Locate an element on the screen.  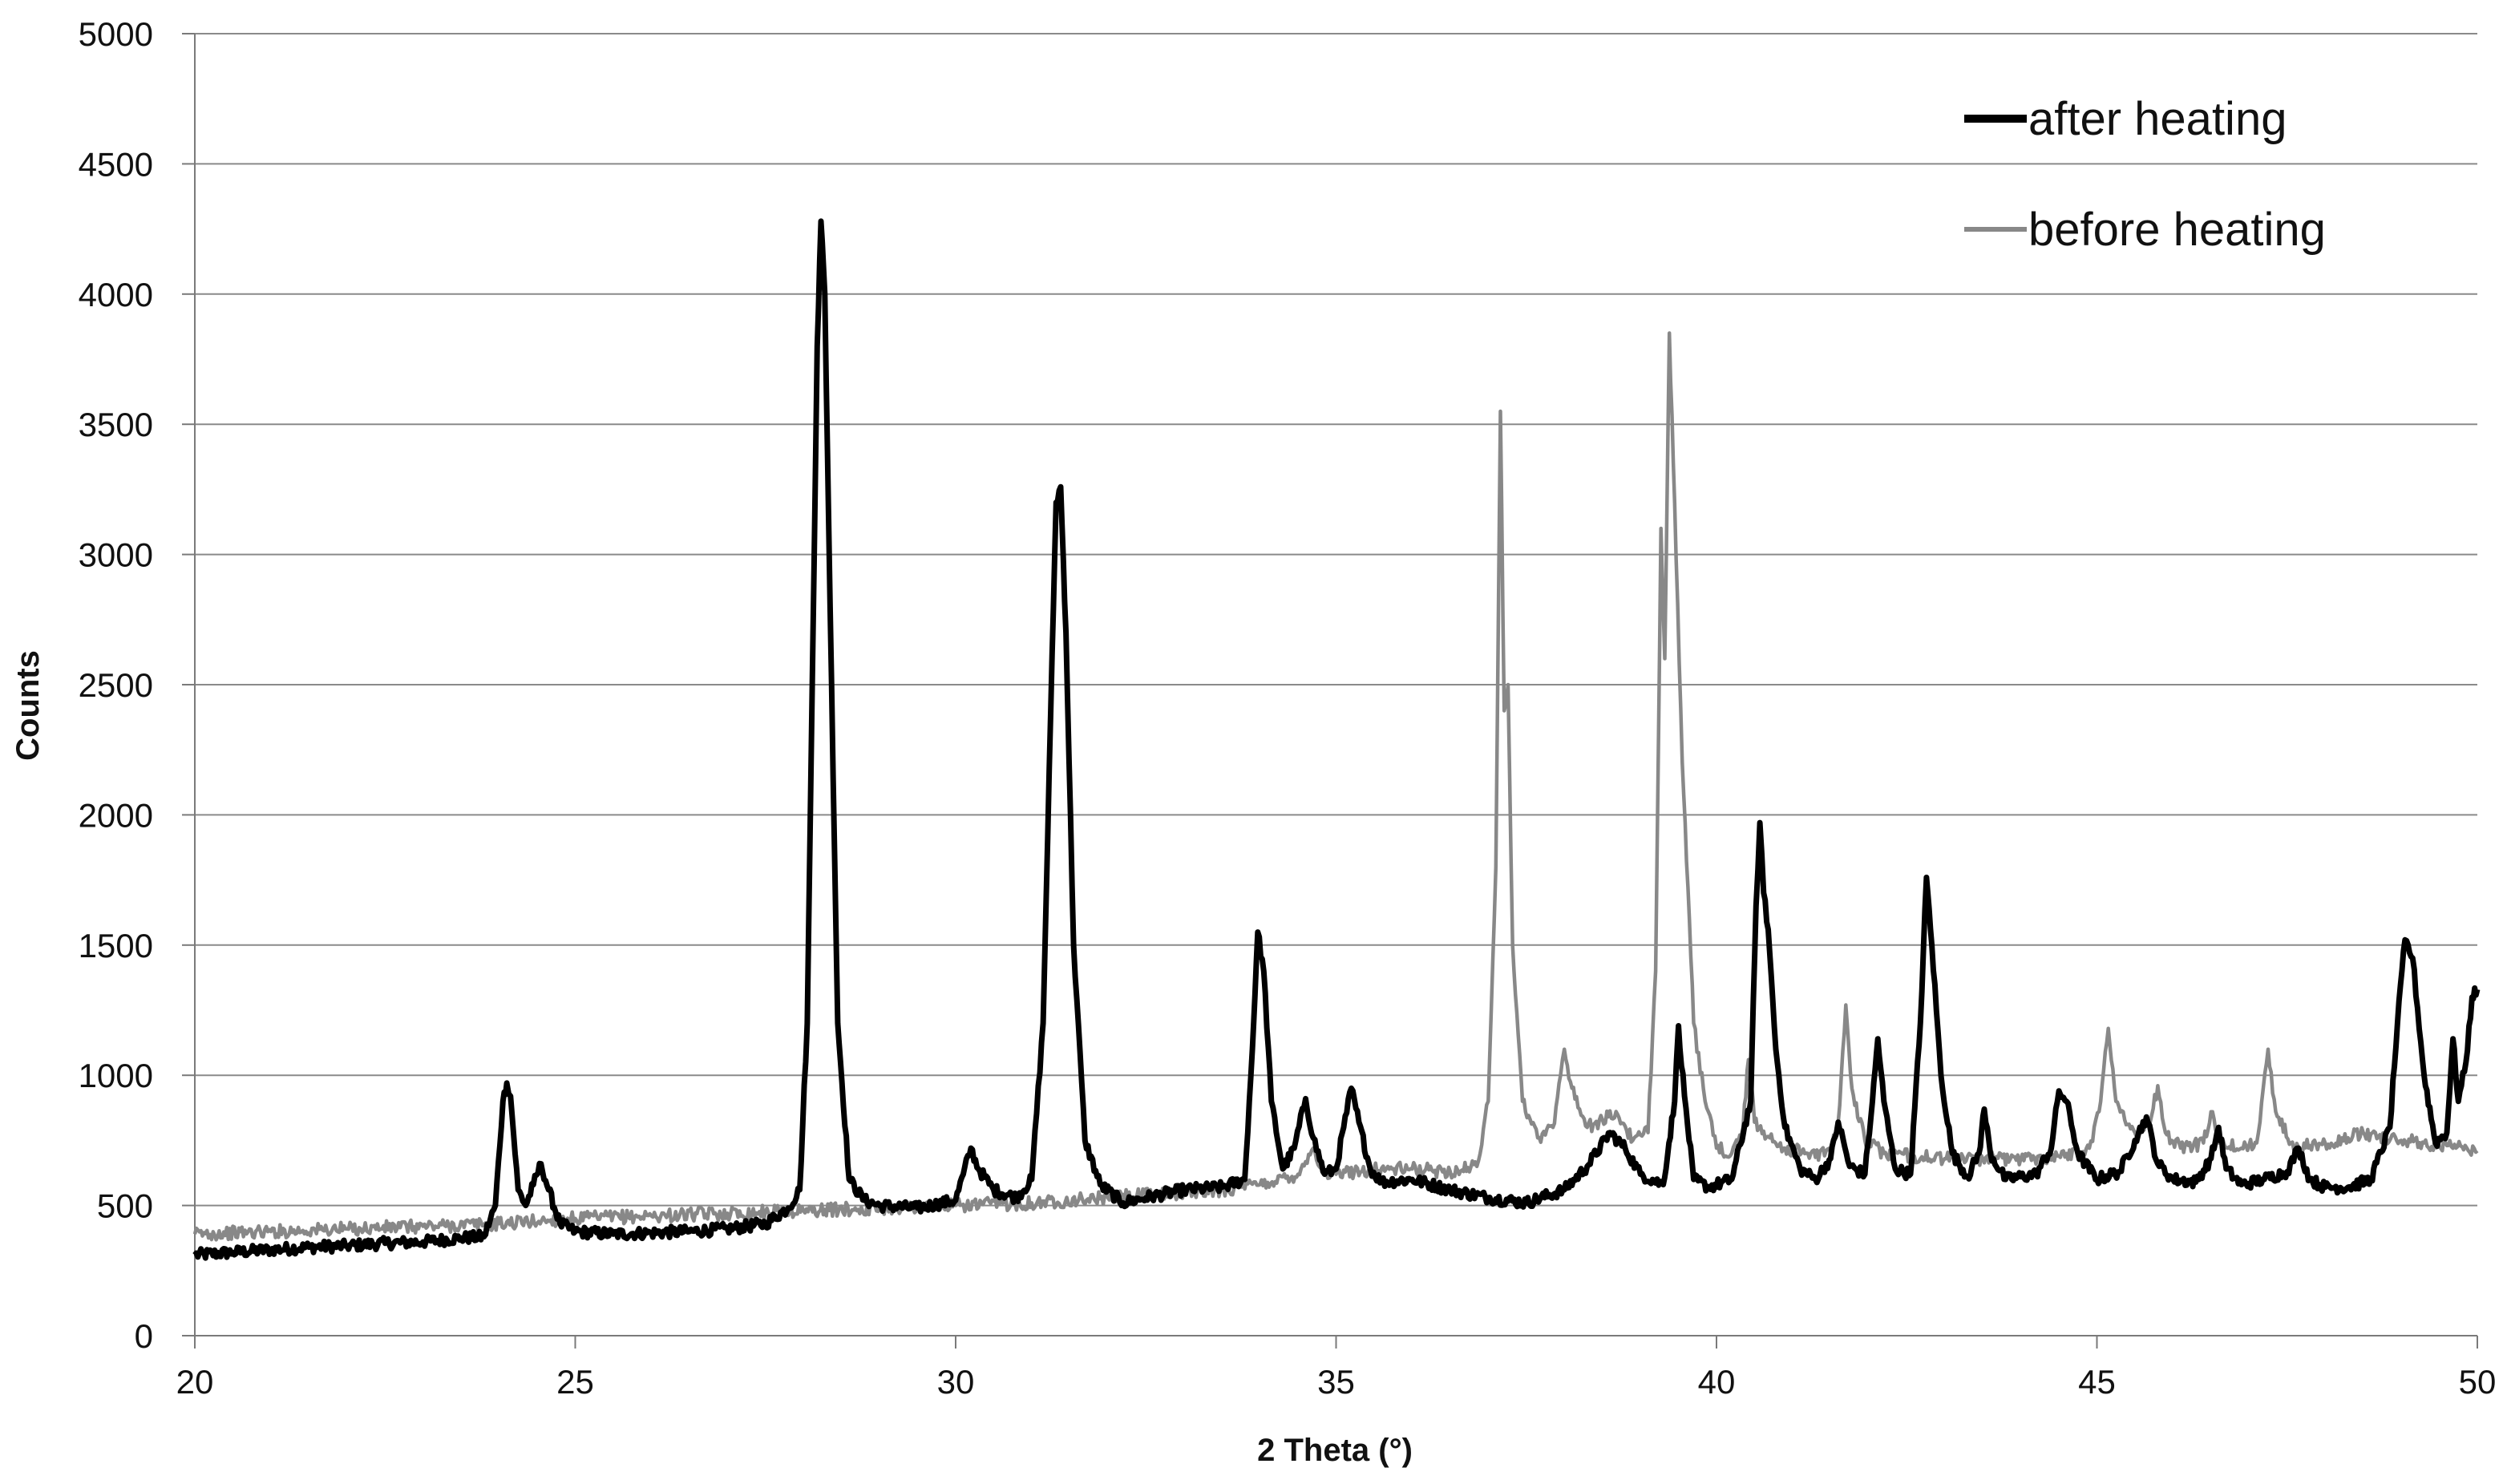
legend: after heating before heating is located at coordinates (2145, 174).